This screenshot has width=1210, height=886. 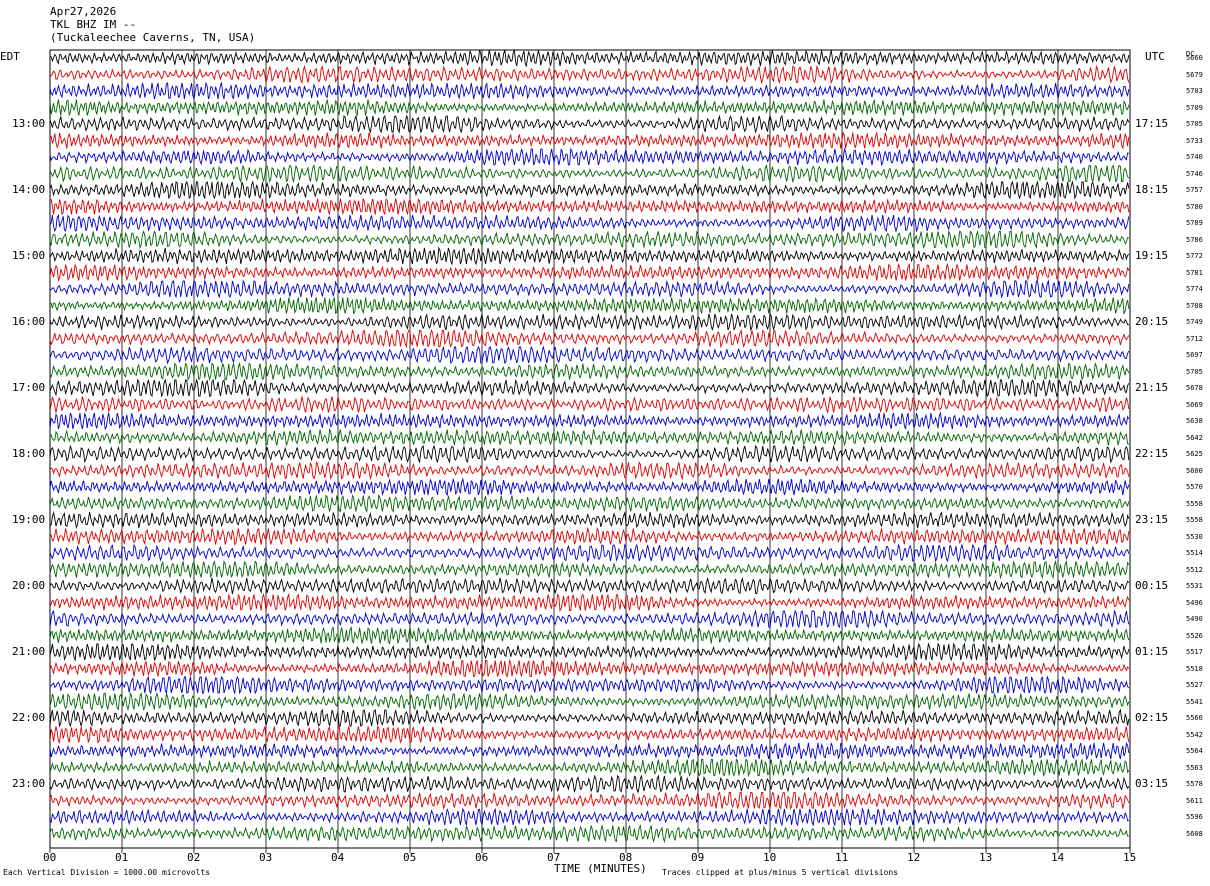 What do you see at coordinates (29, 783) in the screenshot?
I see `edt-hour-label: 23:00` at bounding box center [29, 783].